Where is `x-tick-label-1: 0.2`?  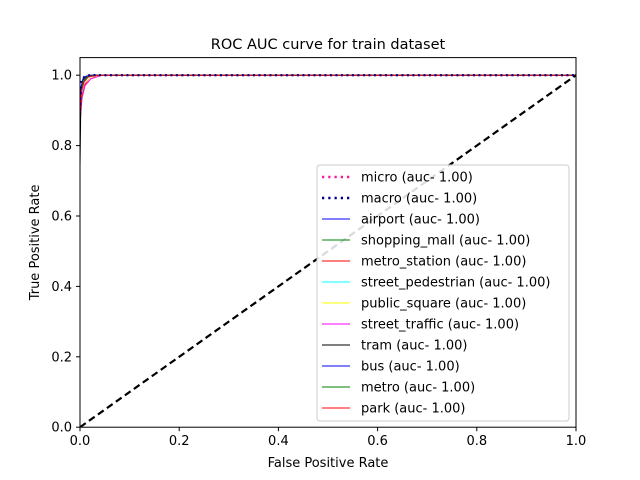 x-tick-label-1: 0.2 is located at coordinates (179, 441).